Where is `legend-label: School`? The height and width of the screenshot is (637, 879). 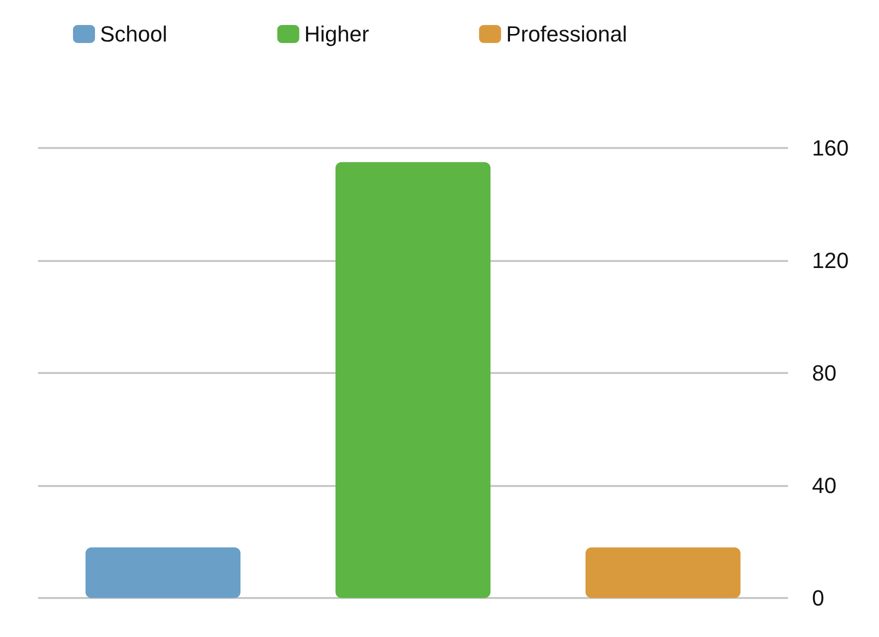 legend-label: School is located at coordinates (134, 34).